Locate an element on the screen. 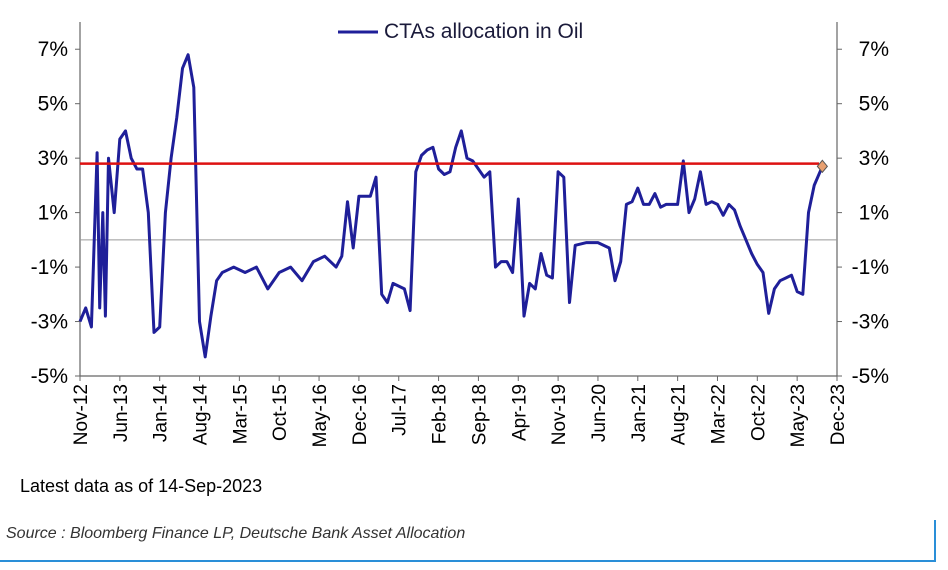 The width and height of the screenshot is (948, 570). footer-divider-vertical is located at coordinates (935, 541).